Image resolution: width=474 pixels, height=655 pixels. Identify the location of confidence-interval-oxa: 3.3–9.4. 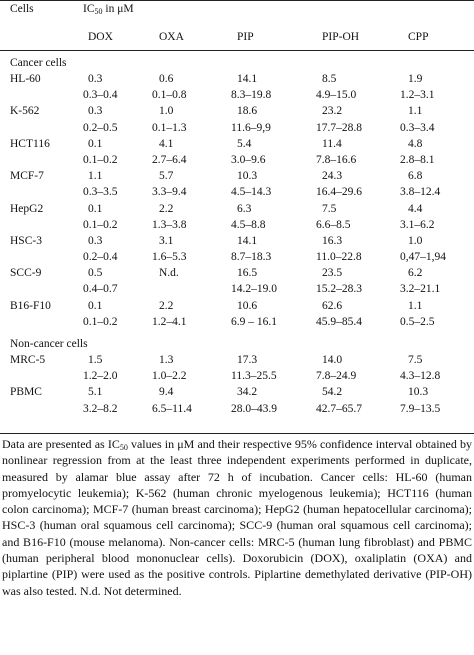
(169, 192).